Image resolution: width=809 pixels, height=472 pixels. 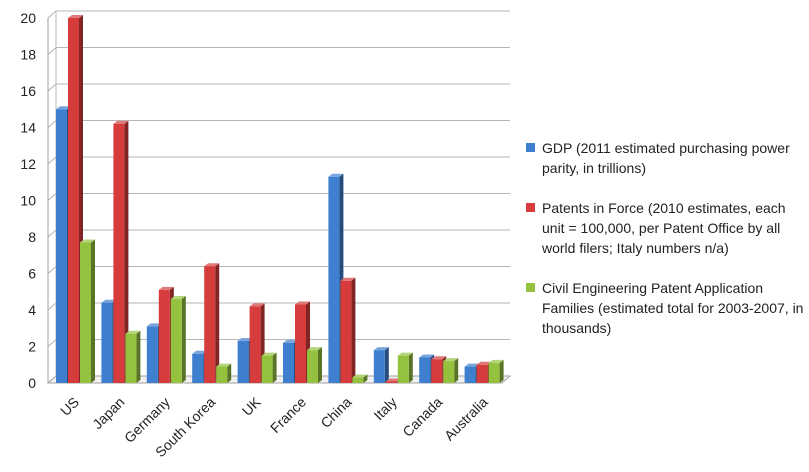 I want to click on x-tick-label: Japan, so click(x=108, y=413).